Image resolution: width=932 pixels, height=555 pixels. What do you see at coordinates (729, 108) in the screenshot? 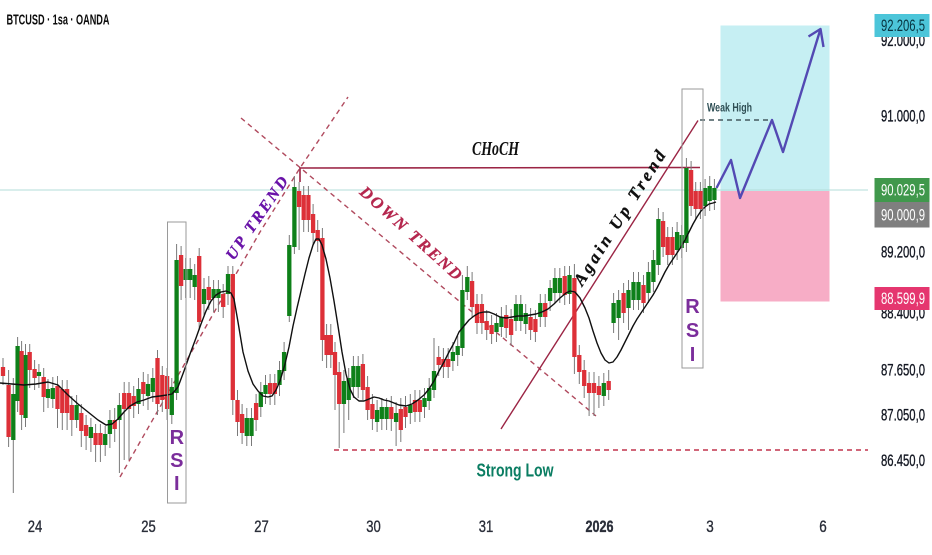
I see `svg-text: Weak High` at bounding box center [729, 108].